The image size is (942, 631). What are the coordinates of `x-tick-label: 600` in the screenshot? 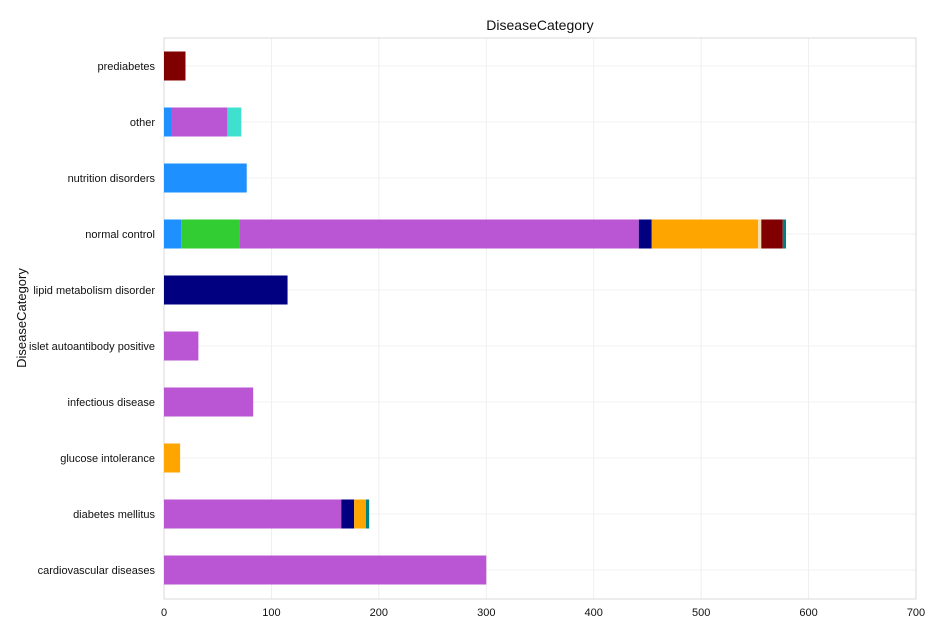 It's located at (808, 613).